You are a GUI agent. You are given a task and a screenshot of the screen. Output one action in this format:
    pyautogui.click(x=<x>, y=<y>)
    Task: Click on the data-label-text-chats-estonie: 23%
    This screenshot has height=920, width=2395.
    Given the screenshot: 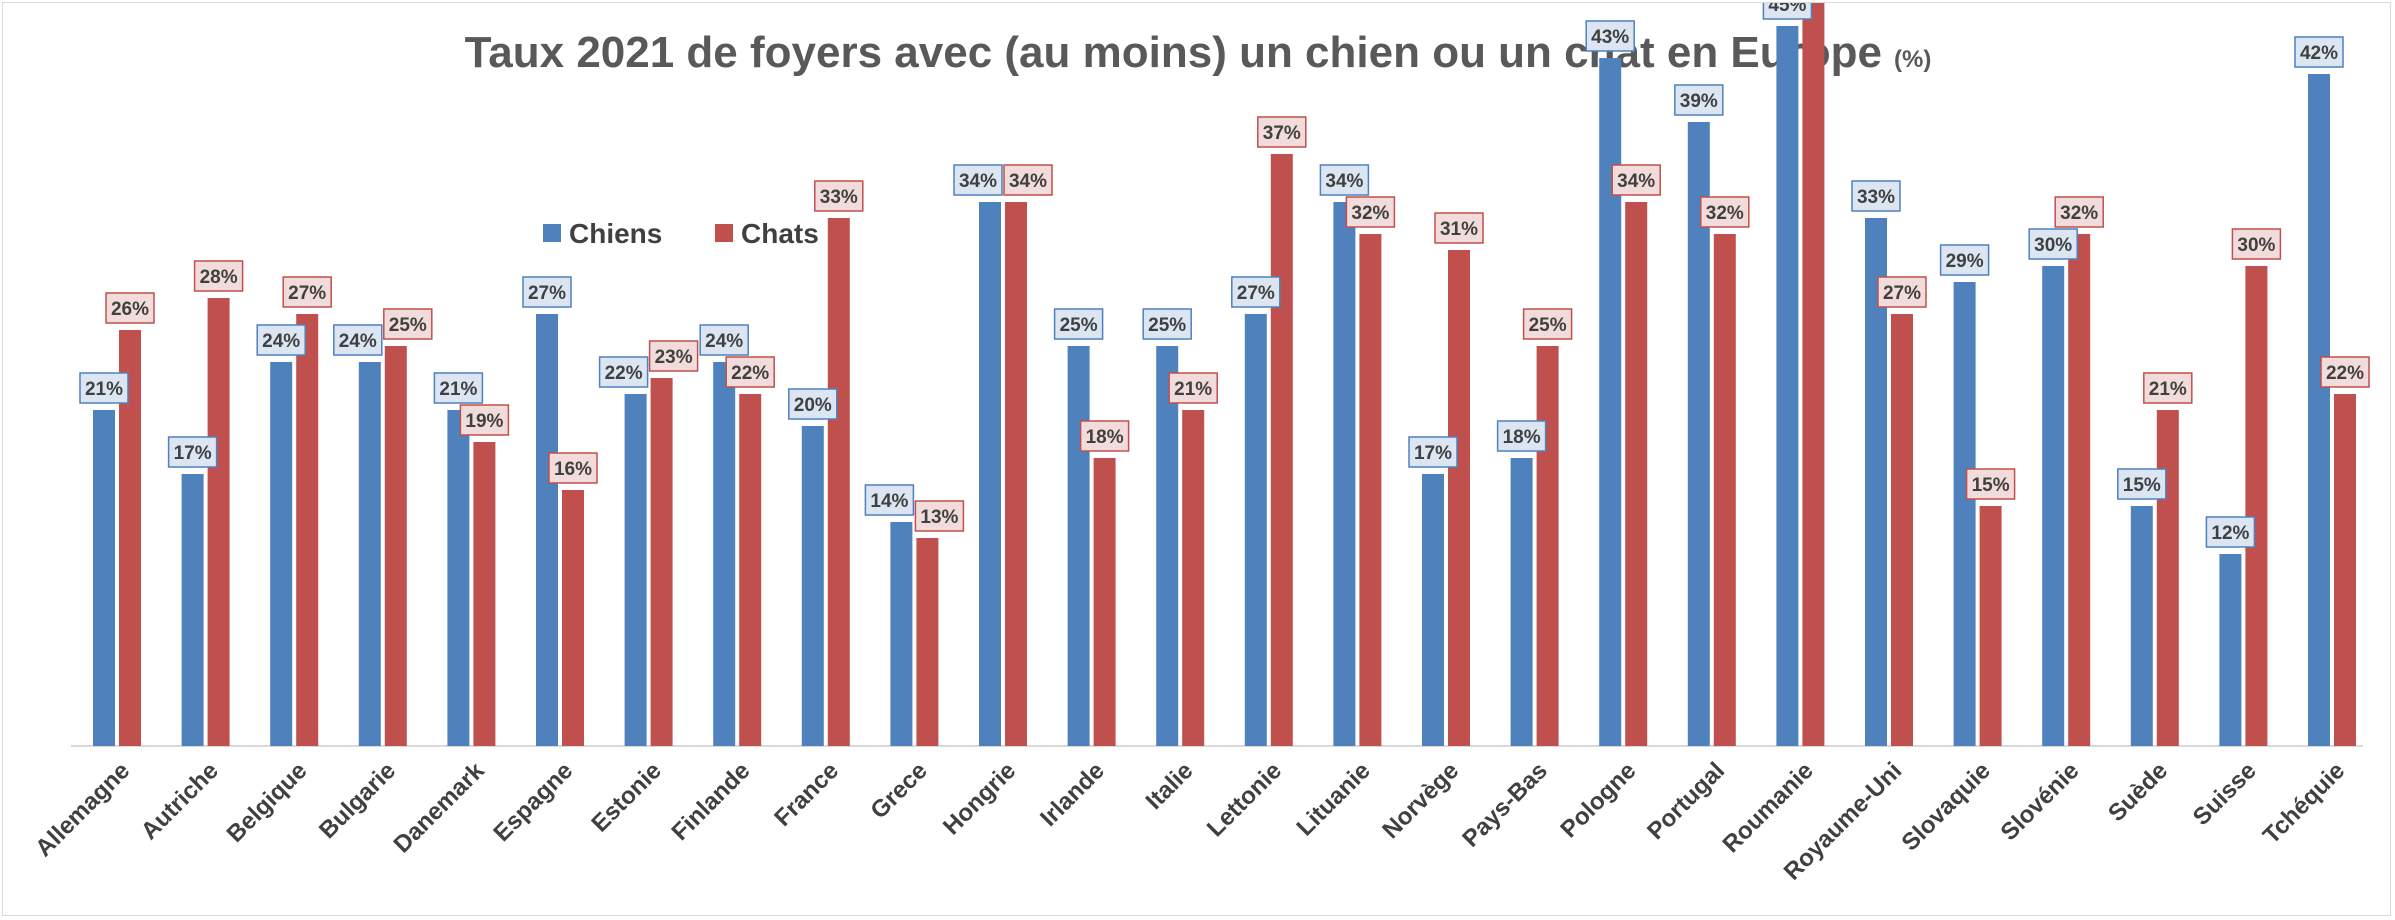 What is the action you would take?
    pyautogui.click(x=674, y=357)
    